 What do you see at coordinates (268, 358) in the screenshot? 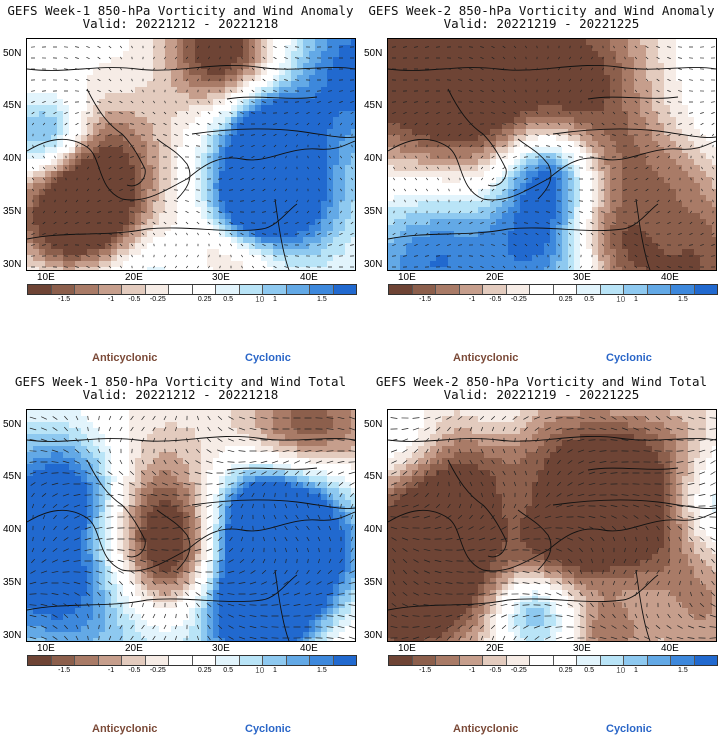
I see `cyclonic-label: Cyclonic` at bounding box center [268, 358].